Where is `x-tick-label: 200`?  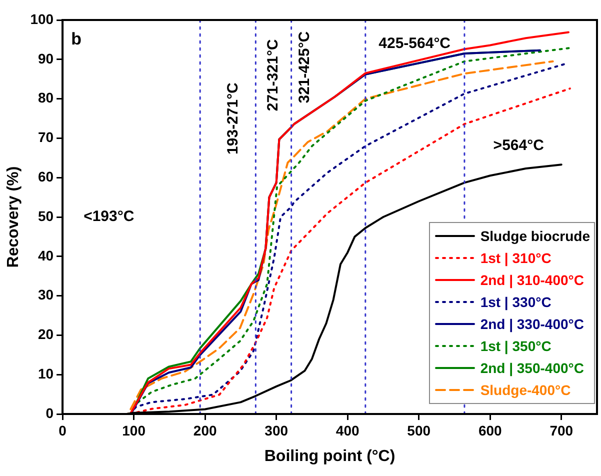
x-tick-label: 200 is located at coordinates (205, 430).